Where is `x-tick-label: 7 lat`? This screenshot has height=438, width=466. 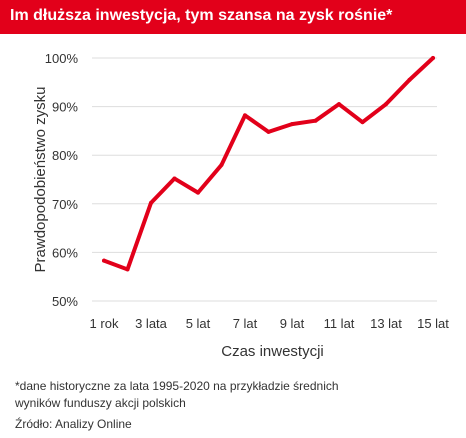
x-tick-label: 7 lat is located at coordinates (245, 323).